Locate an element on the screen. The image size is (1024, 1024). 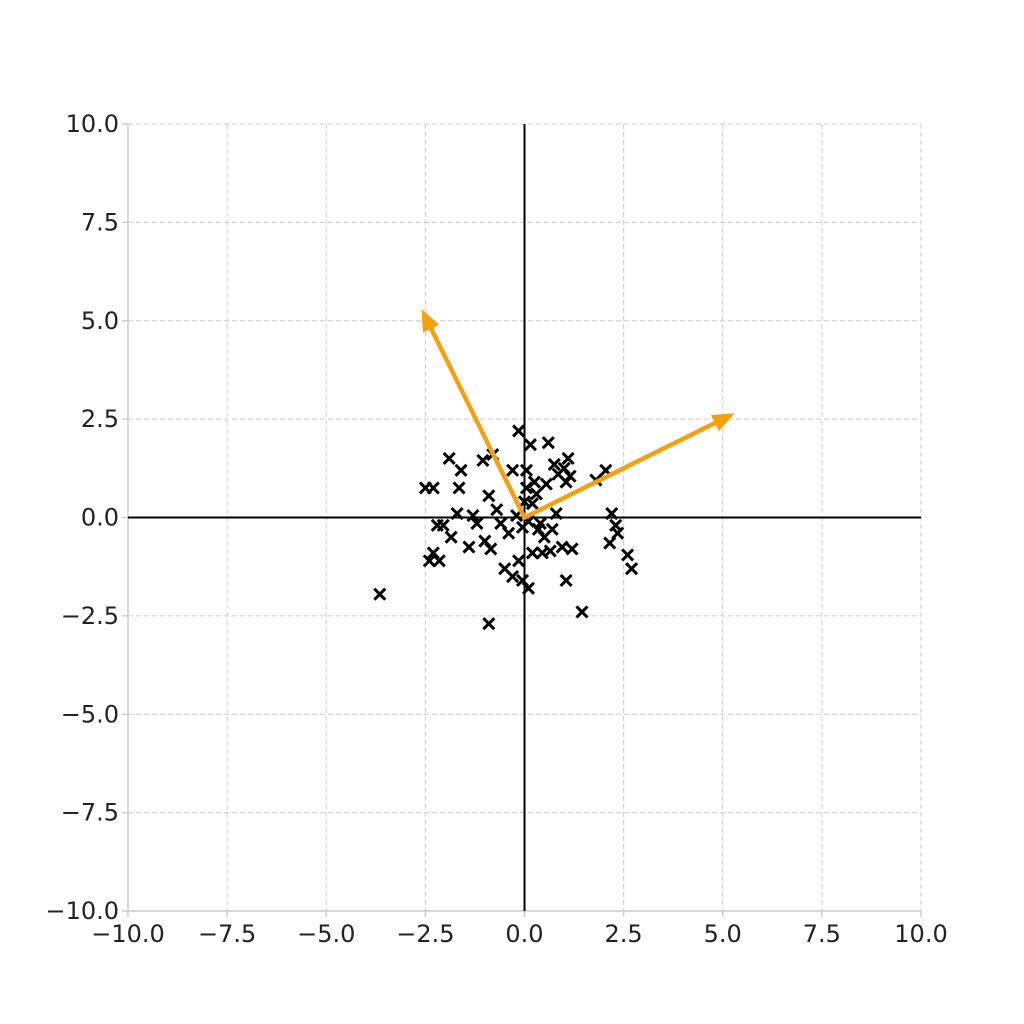
x-tick-labels: −10.0 −7.5 −5.0 −2.5 0.0 2.5 5.0 7.5 10.0 is located at coordinates (519, 934).